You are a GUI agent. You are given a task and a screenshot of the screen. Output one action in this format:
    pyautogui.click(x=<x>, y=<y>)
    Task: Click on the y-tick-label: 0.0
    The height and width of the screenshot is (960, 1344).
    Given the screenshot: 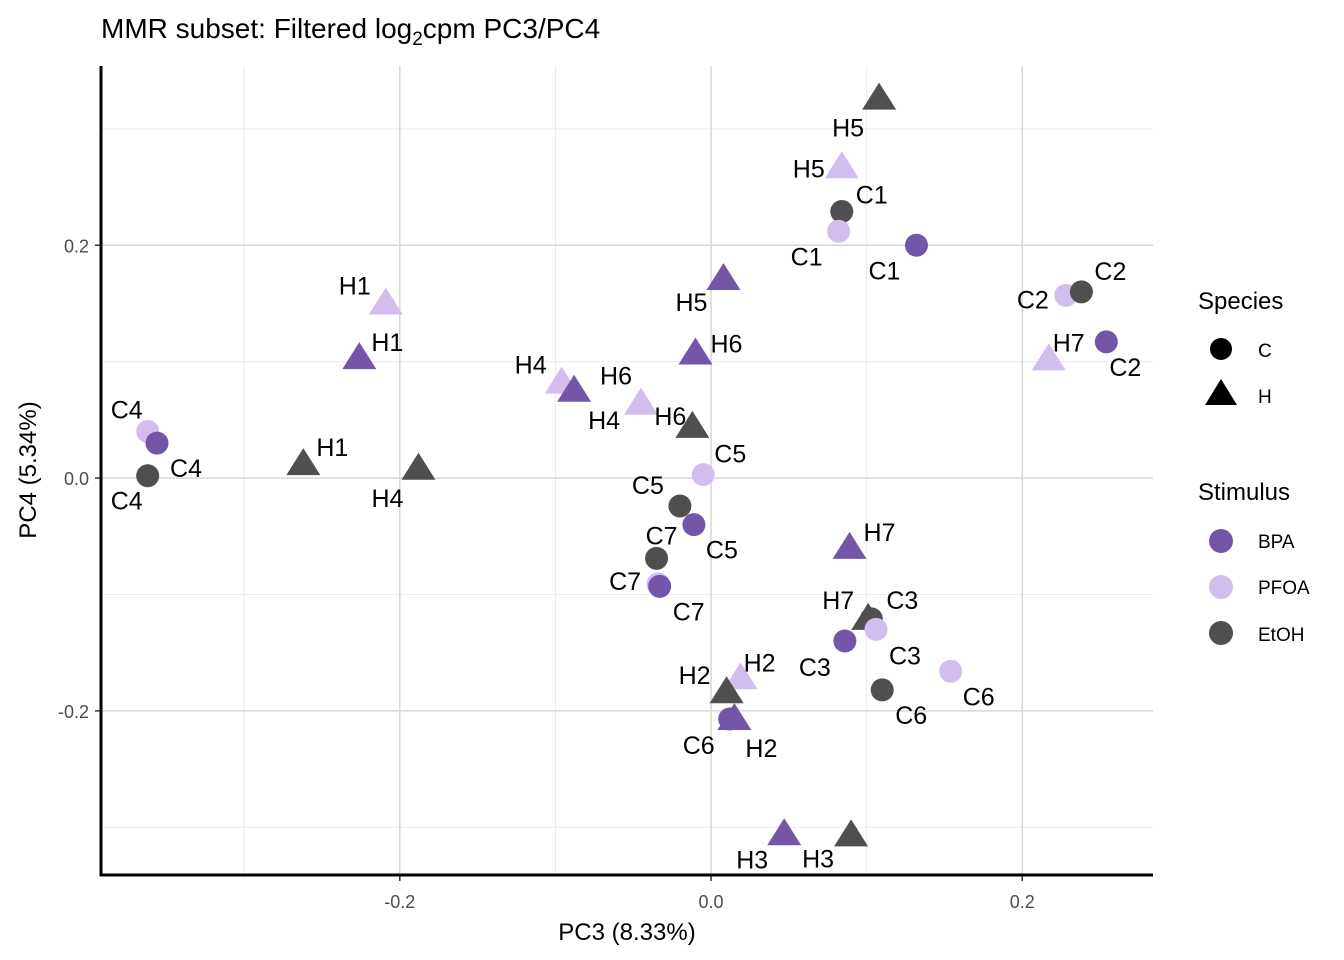 What is the action you would take?
    pyautogui.click(x=76, y=479)
    